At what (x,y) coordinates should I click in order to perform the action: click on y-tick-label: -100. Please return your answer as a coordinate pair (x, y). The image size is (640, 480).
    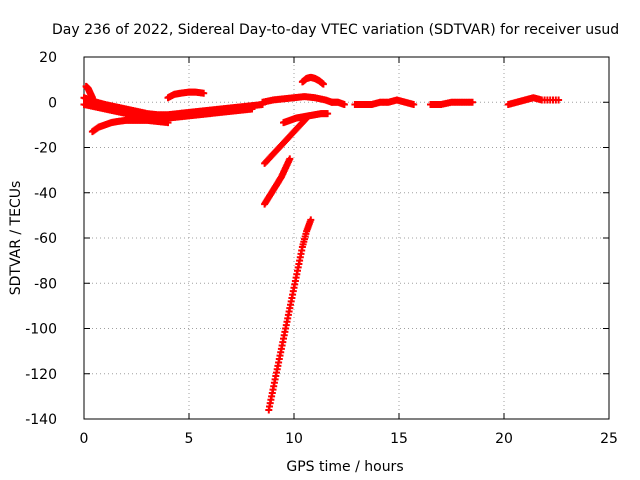
    Looking at the image, I should click on (41, 330).